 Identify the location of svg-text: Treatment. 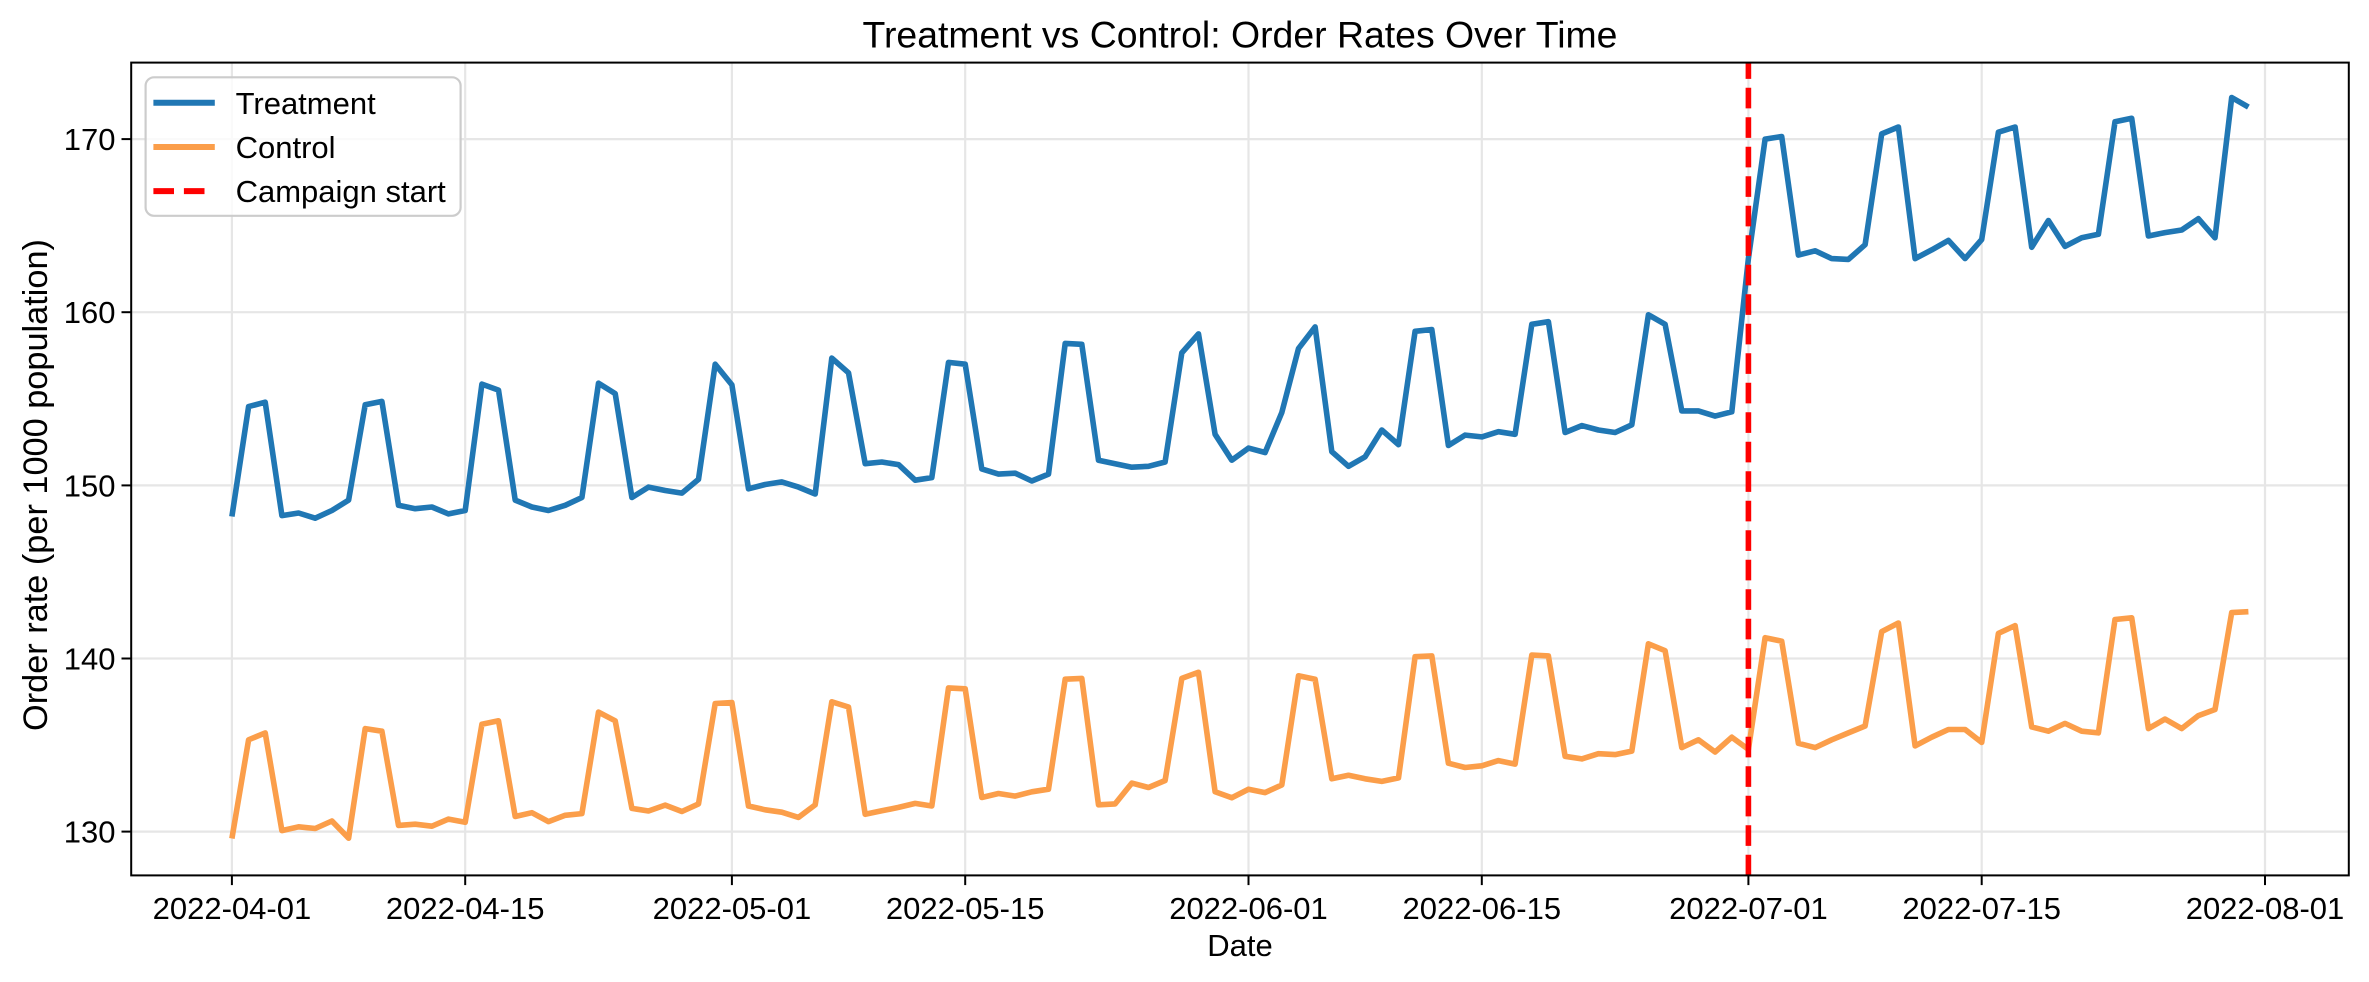
(306, 103).